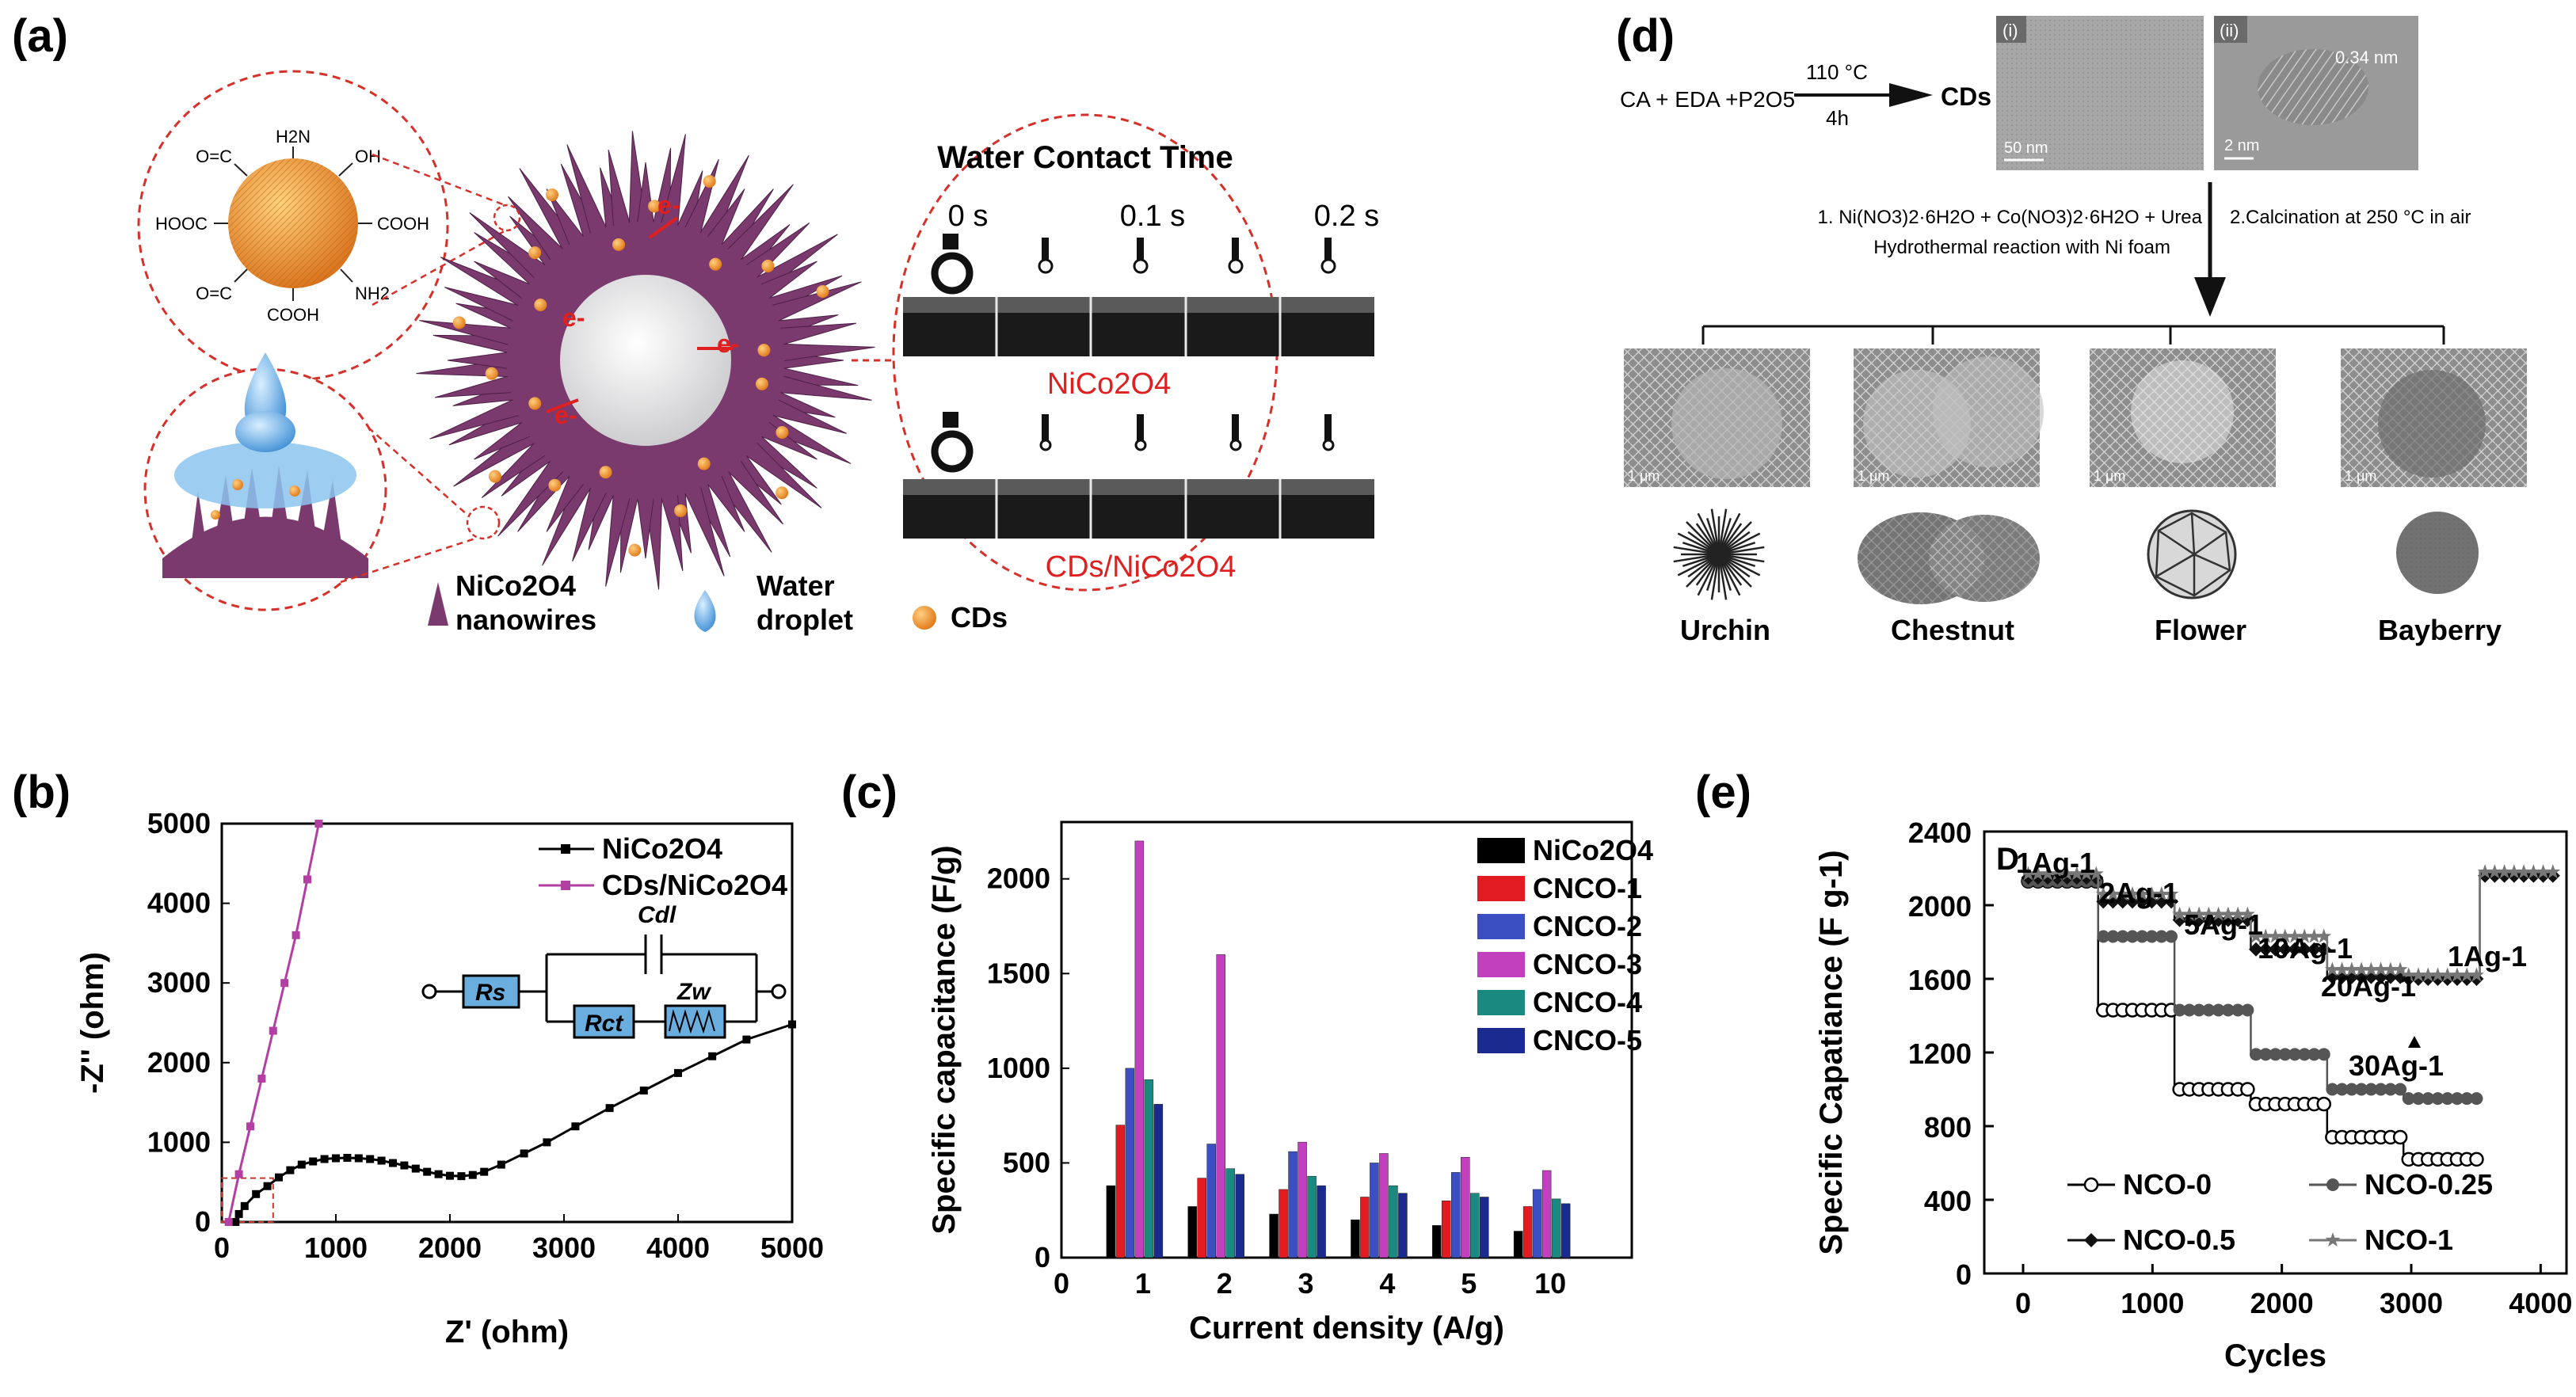  What do you see at coordinates (1019, 973) in the screenshot?
I see `c-ytick-label: 1500` at bounding box center [1019, 973].